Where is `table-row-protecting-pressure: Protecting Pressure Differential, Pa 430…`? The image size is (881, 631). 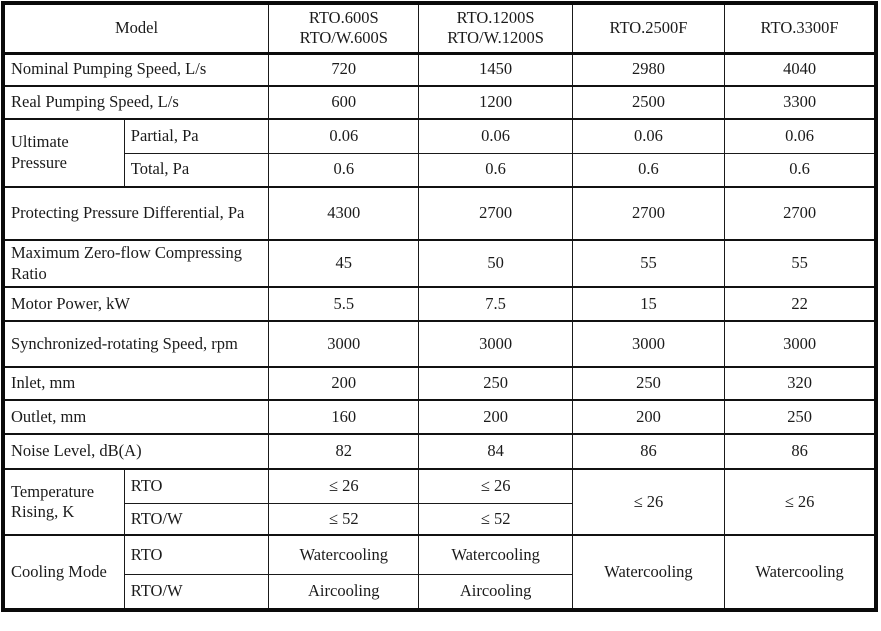
table-row-protecting-pressure: Protecting Pressure Differential, Pa 430… is located at coordinates (439, 213).